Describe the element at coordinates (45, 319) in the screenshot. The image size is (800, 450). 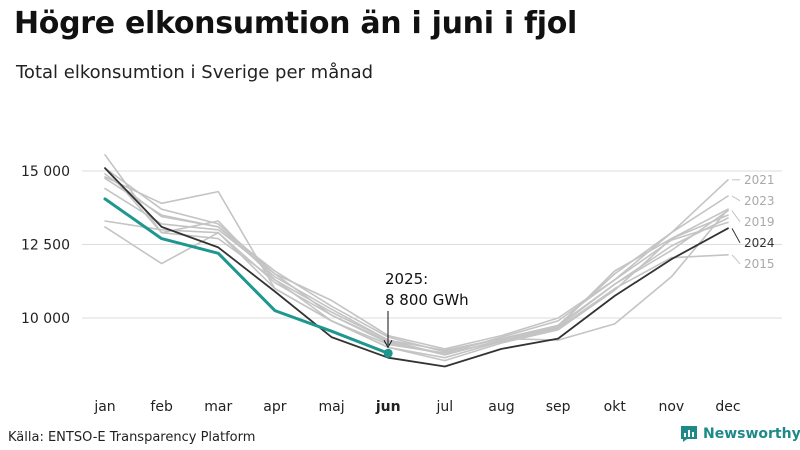
I see `y-tick-label: 10 000` at that location.